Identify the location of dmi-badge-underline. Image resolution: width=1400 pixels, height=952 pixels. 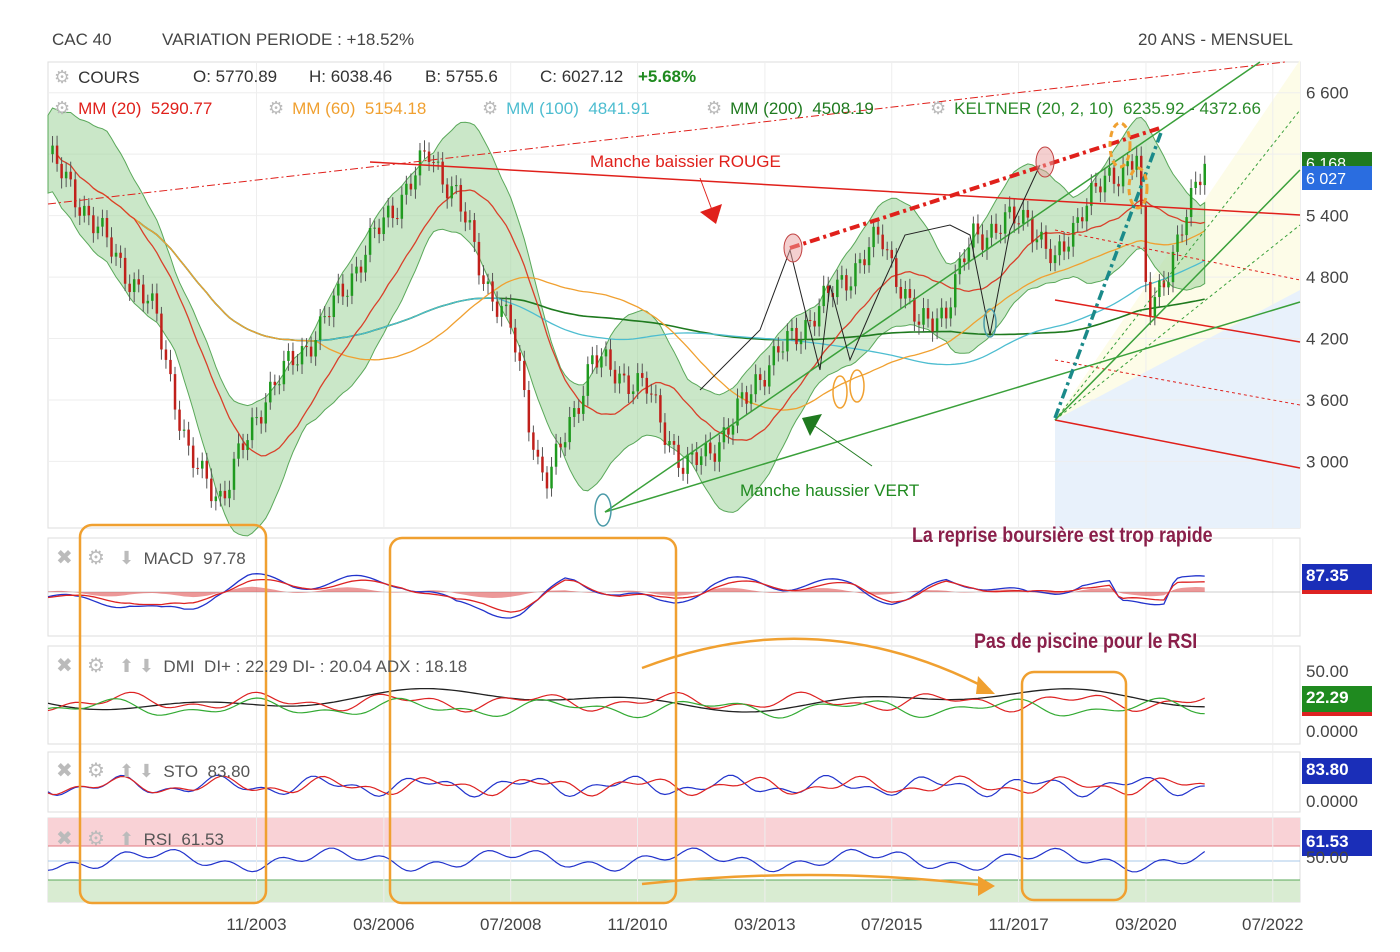
(1337, 714).